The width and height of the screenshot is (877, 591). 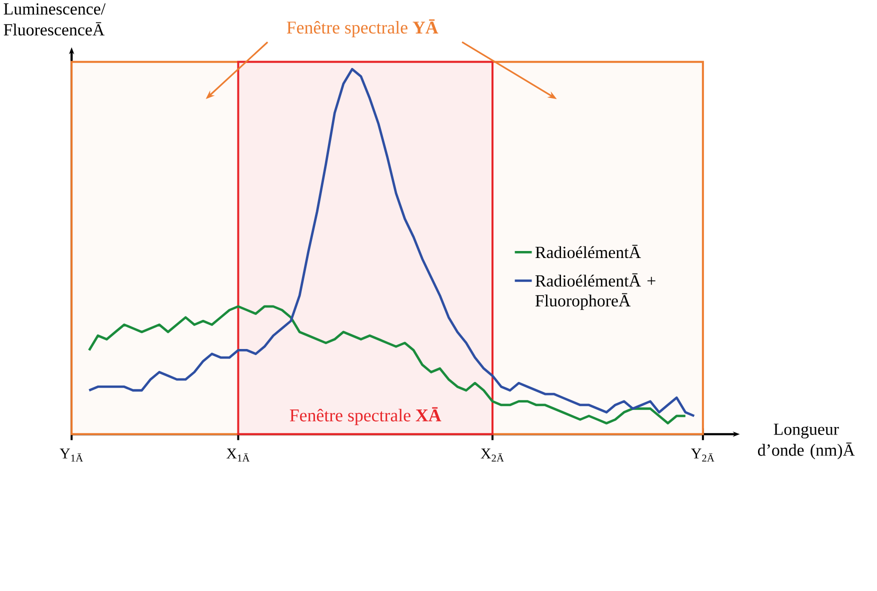 I want to click on band-label: Fenêtre spectrale XĀ, so click(x=366, y=416).